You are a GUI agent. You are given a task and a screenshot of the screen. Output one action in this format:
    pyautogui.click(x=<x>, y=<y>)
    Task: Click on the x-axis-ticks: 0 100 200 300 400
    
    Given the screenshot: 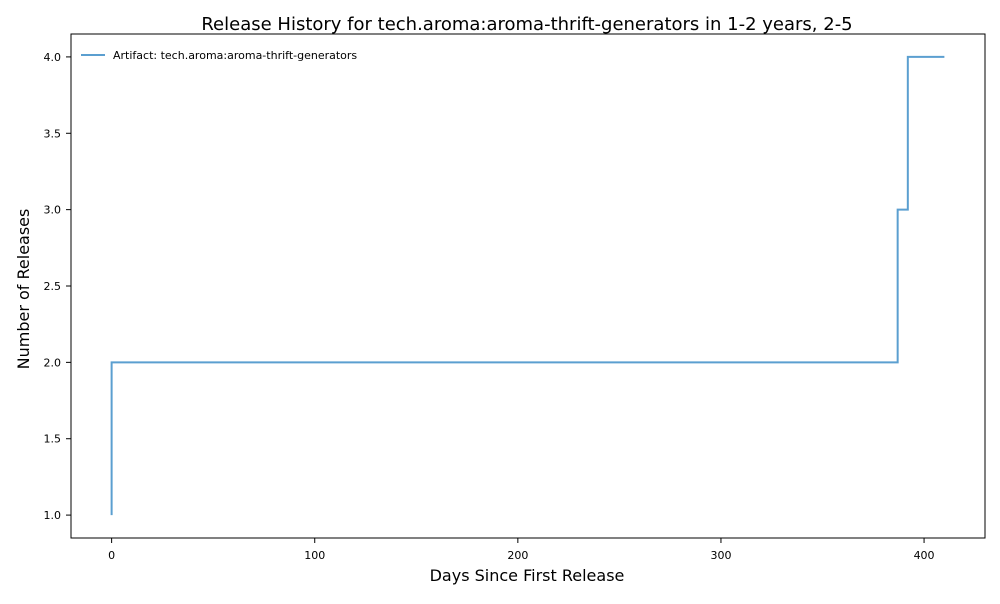 What is the action you would take?
    pyautogui.click(x=521, y=550)
    